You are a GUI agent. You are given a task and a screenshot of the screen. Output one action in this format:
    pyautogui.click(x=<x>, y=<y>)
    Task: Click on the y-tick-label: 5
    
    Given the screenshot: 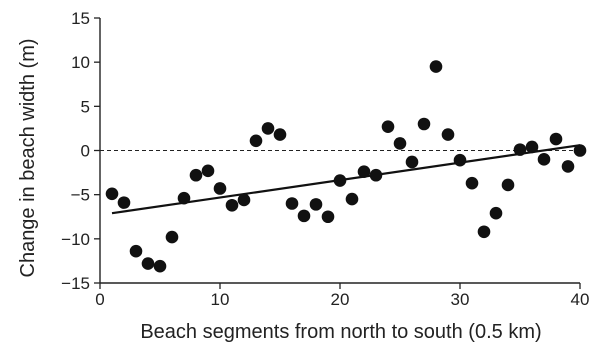 What is the action you would take?
    pyautogui.click(x=85, y=106)
    